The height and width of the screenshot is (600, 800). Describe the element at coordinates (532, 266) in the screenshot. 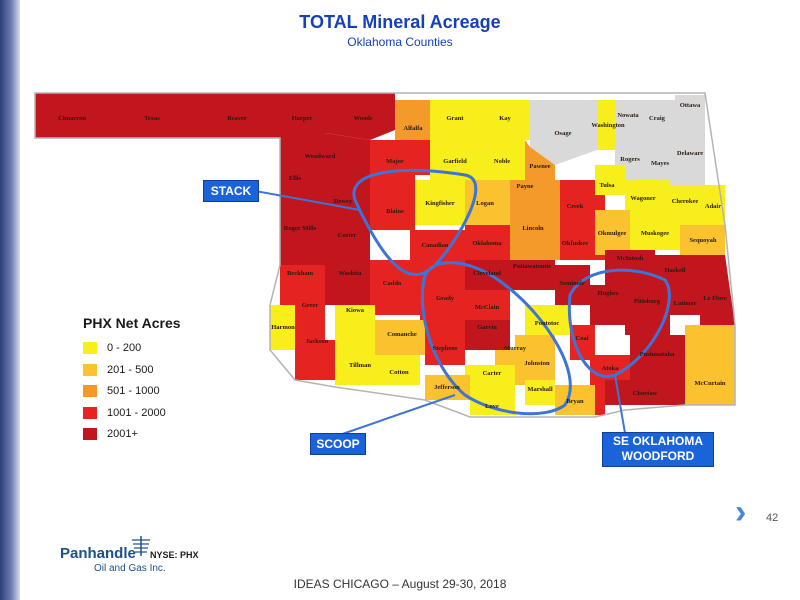

I see `label-pottawatomie: Pottawatomie` at that location.